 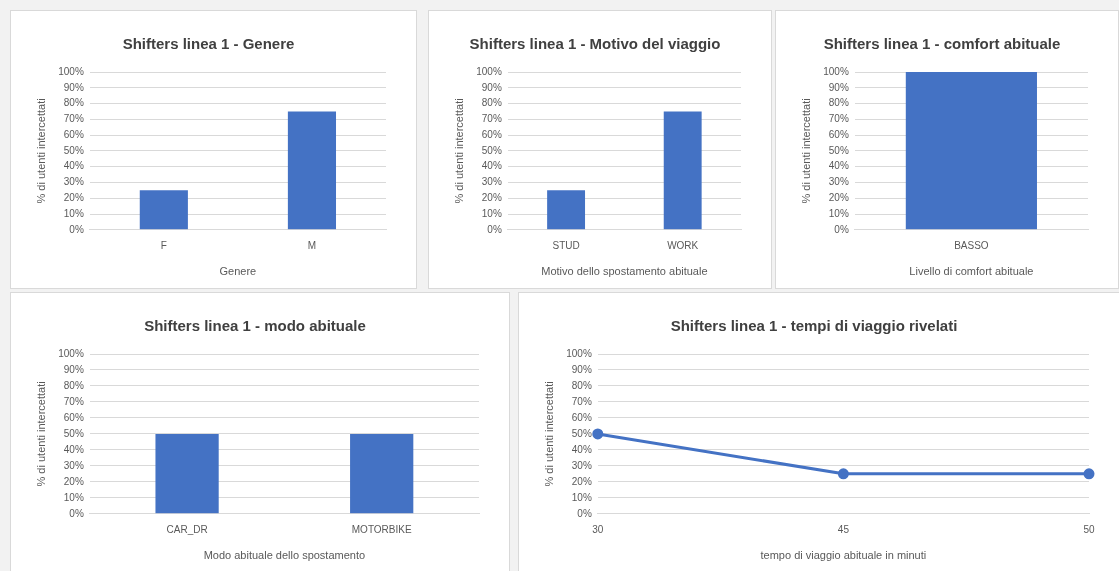 What do you see at coordinates (284, 555) in the screenshot?
I see `x-axis-title: Modo abituale dello spostamento` at bounding box center [284, 555].